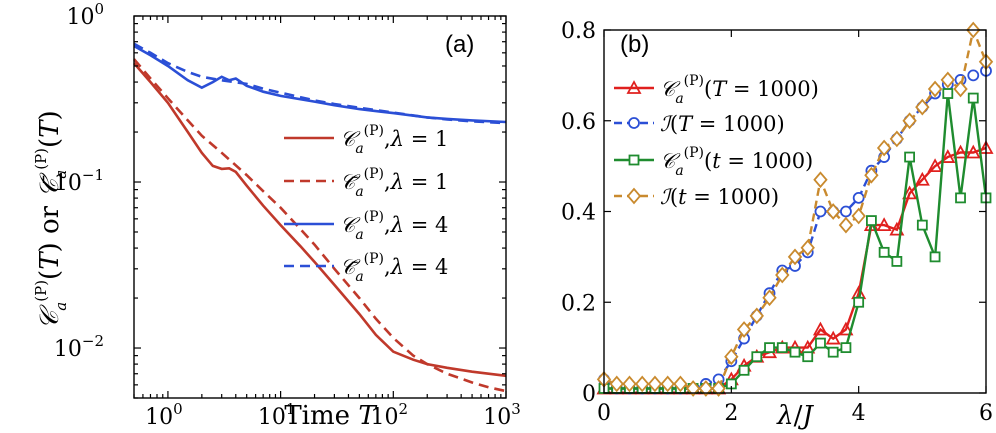 The width and height of the screenshot is (996, 433). Describe the element at coordinates (459, 44) in the screenshot. I see `panel-a-label: (a)` at that location.